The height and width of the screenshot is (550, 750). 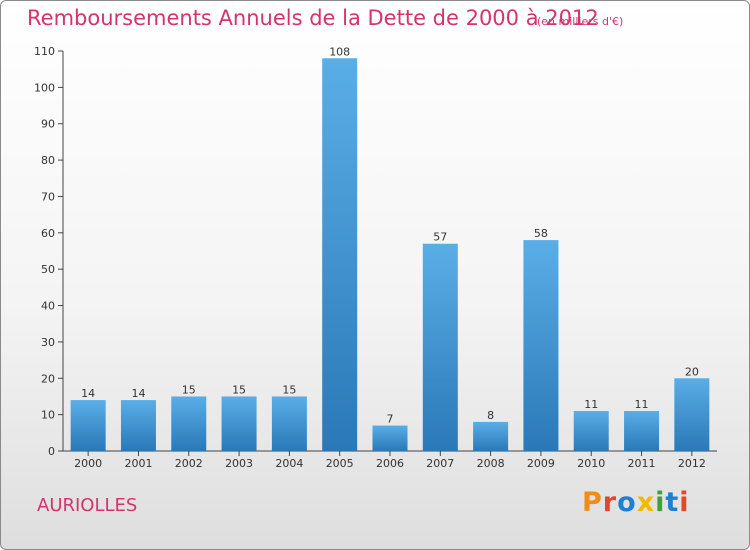 What do you see at coordinates (591, 463) in the screenshot?
I see `x-tick-label: 2010` at bounding box center [591, 463].